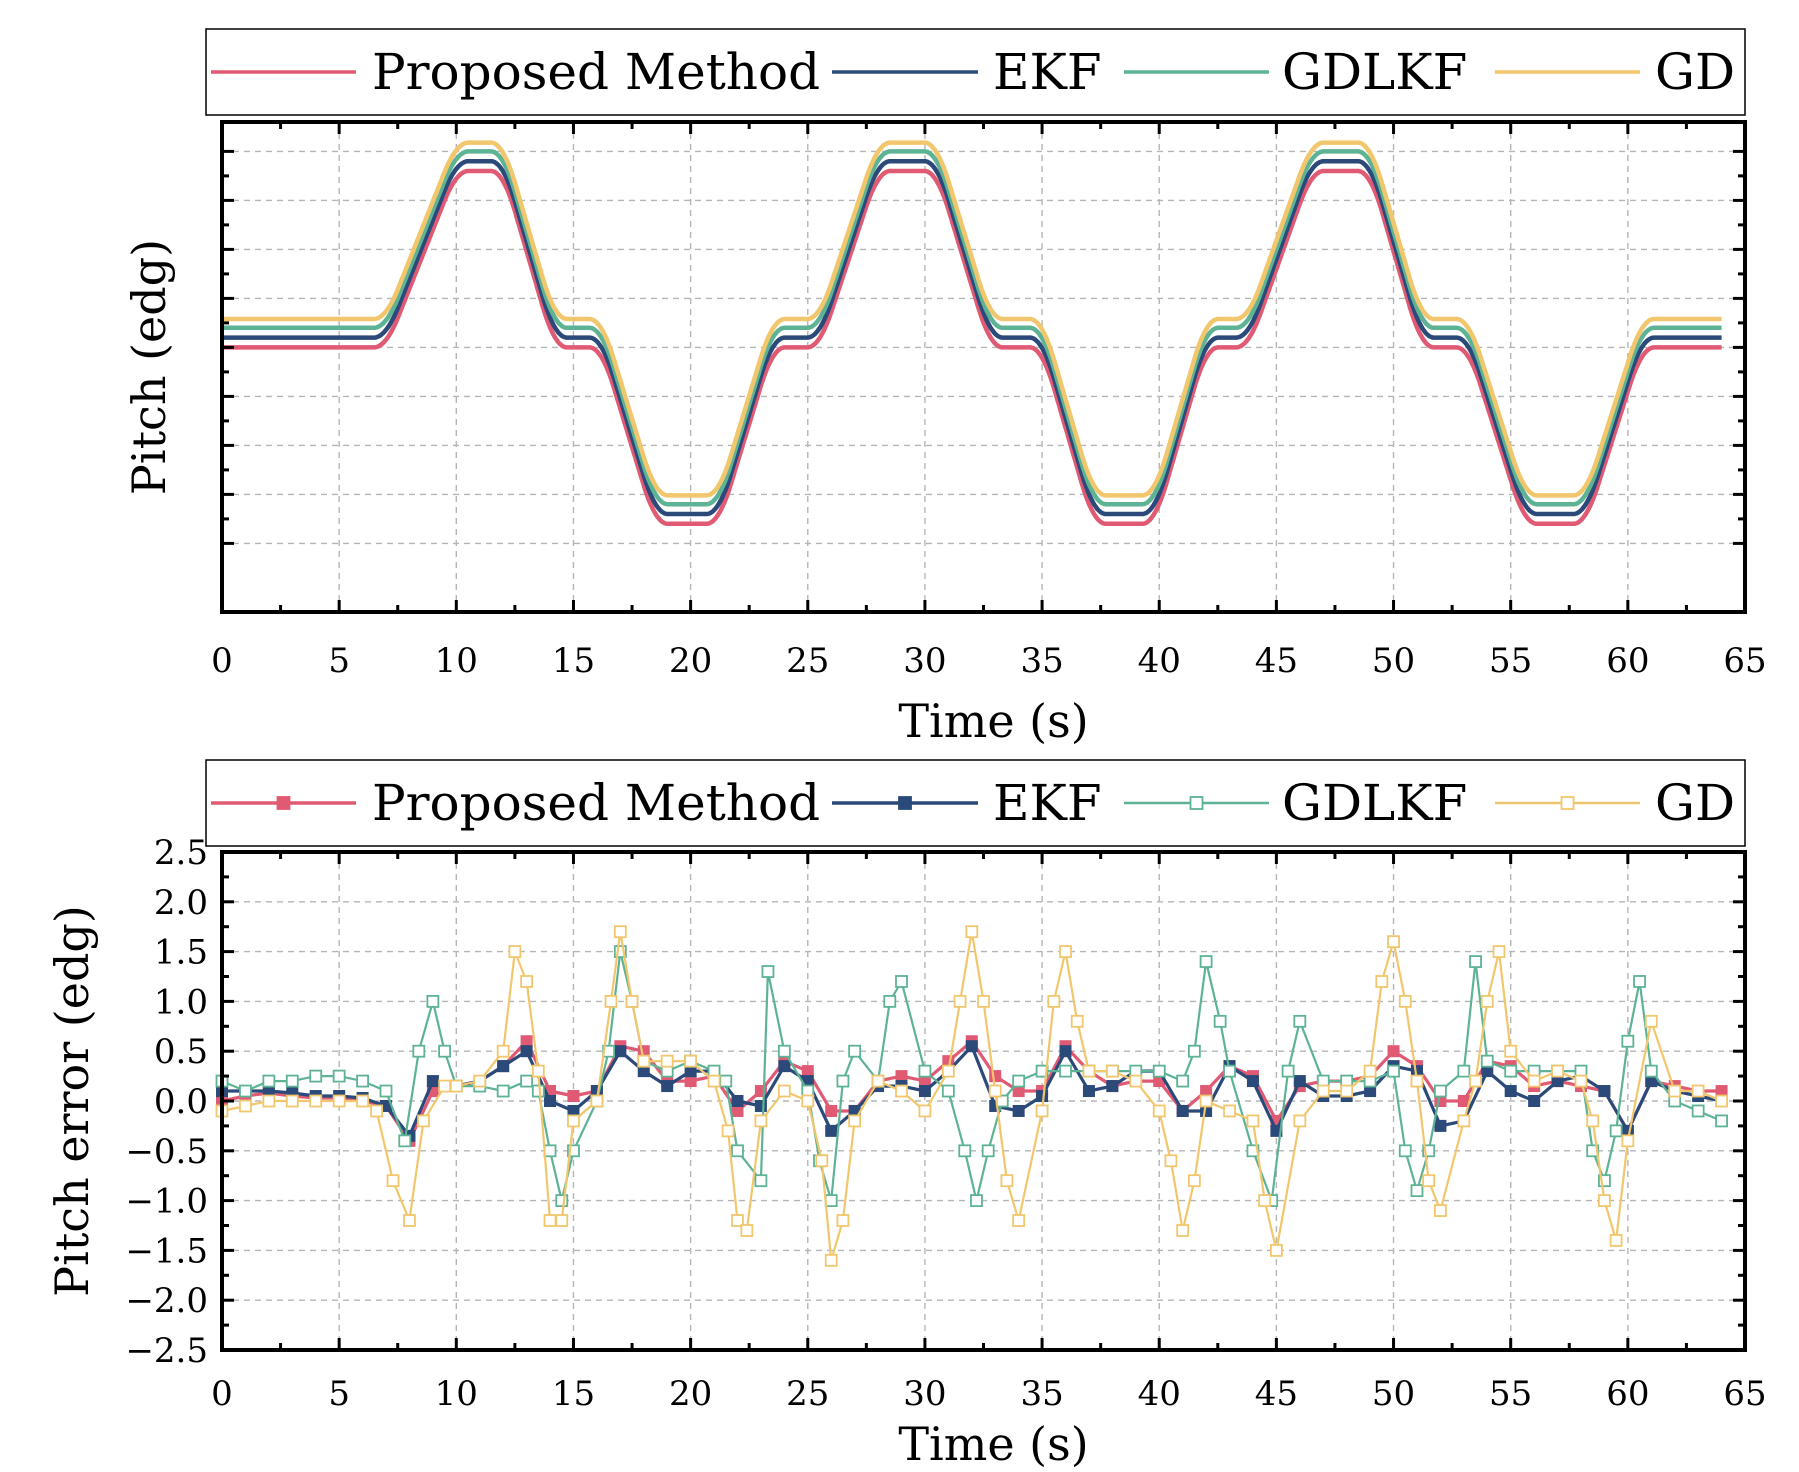  What do you see at coordinates (1159, 1394) in the screenshot?
I see `x-tick-label: 40` at bounding box center [1159, 1394].